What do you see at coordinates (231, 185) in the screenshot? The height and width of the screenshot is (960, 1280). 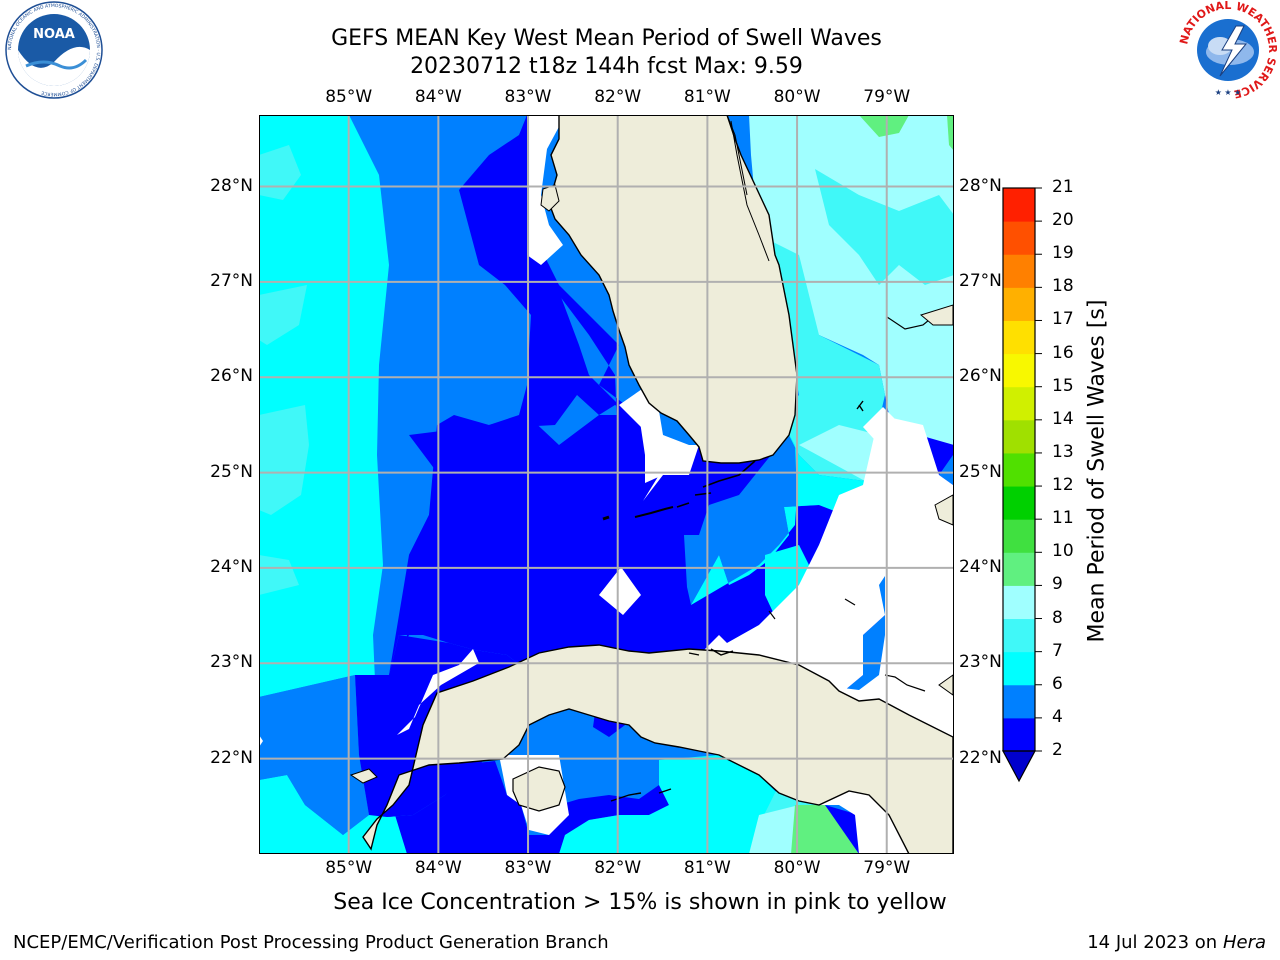 I see `latitude-label: 28°N` at bounding box center [231, 185].